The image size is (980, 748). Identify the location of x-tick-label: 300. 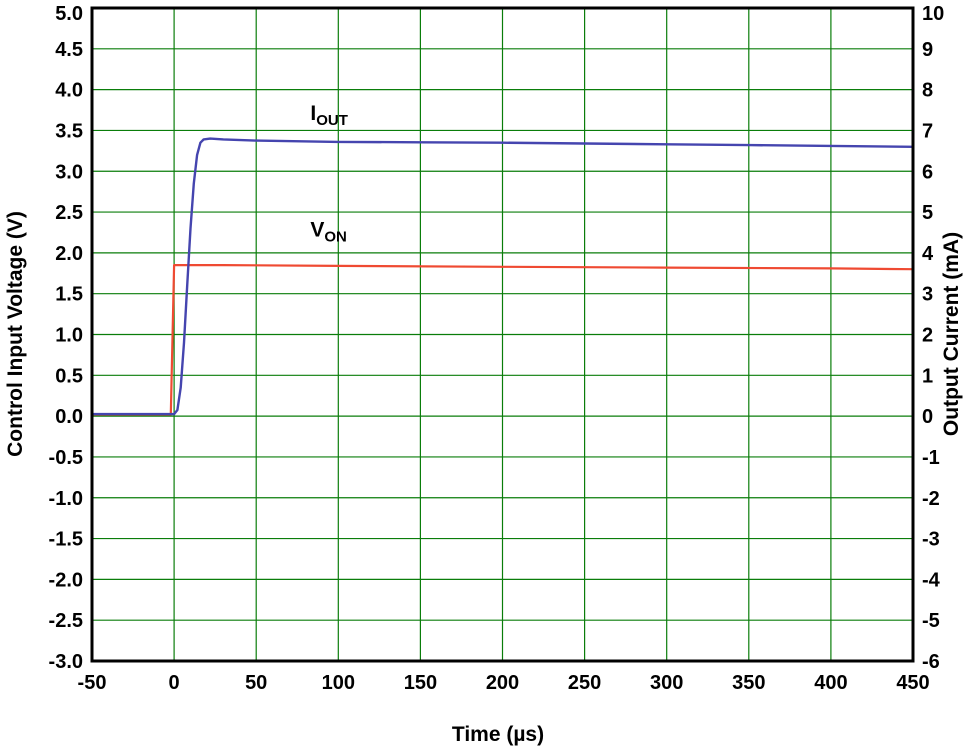
(666, 683).